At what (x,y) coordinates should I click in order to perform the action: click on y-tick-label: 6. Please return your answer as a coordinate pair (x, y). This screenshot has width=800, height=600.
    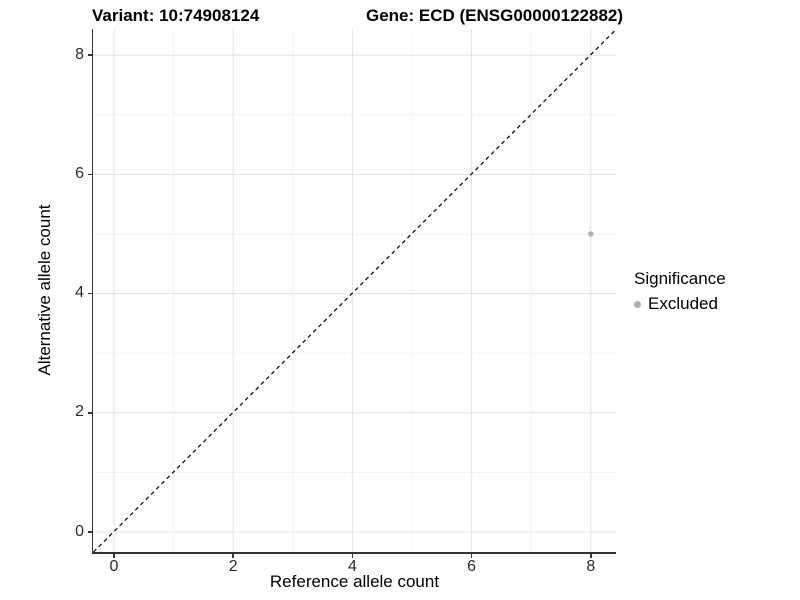
    Looking at the image, I should click on (79, 173).